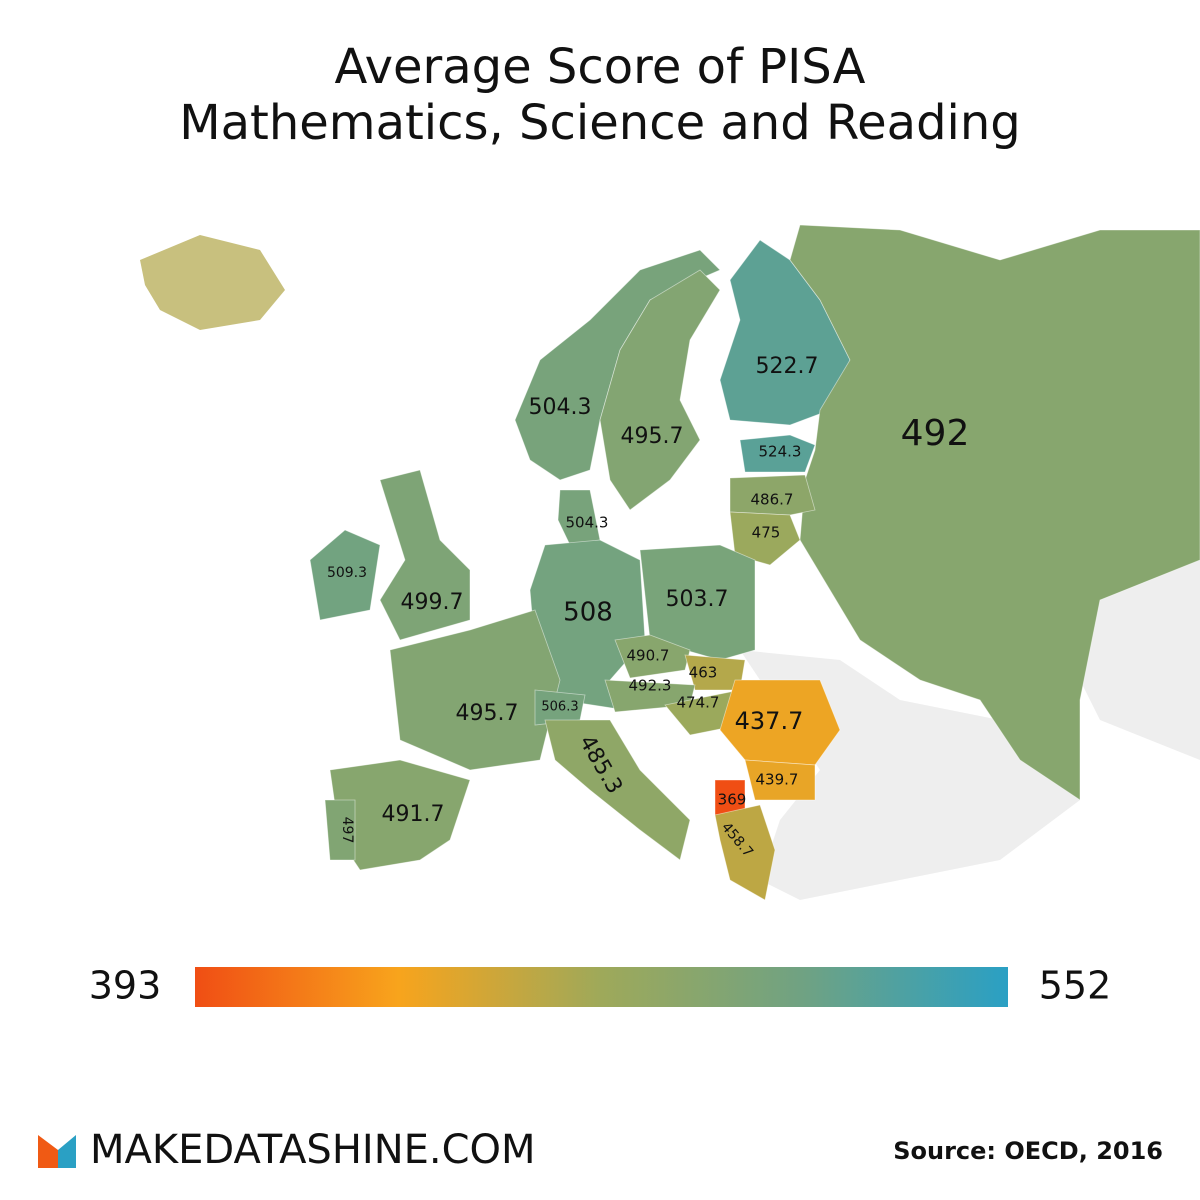 Image resolution: width=1200 pixels, height=1200 pixels. Describe the element at coordinates (601, 987) in the screenshot. I see `legend-bar` at that location.